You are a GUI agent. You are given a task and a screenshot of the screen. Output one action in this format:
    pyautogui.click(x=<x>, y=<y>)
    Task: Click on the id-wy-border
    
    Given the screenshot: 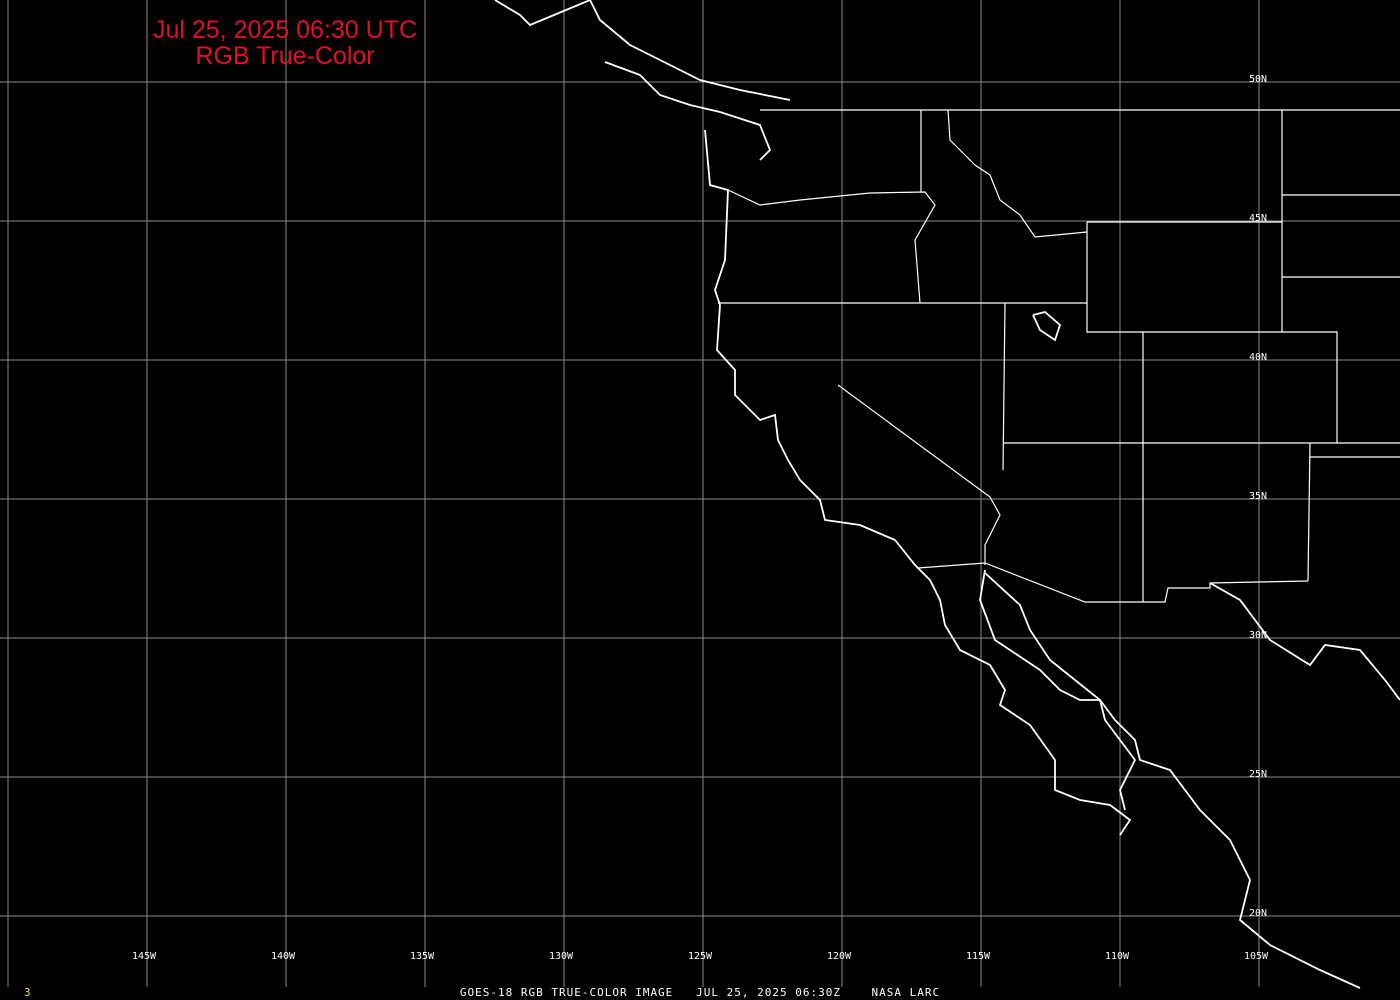 What is the action you would take?
    pyautogui.click(x=1114, y=277)
    